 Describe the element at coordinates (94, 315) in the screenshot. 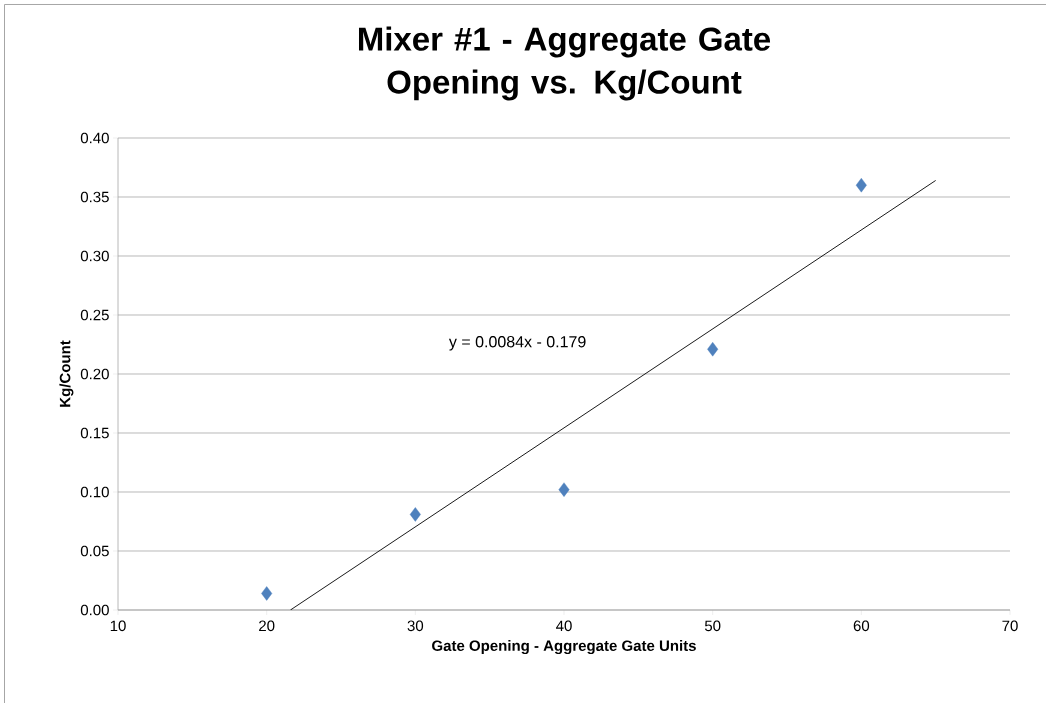

I see `y-tick-label: 0.25` at that location.